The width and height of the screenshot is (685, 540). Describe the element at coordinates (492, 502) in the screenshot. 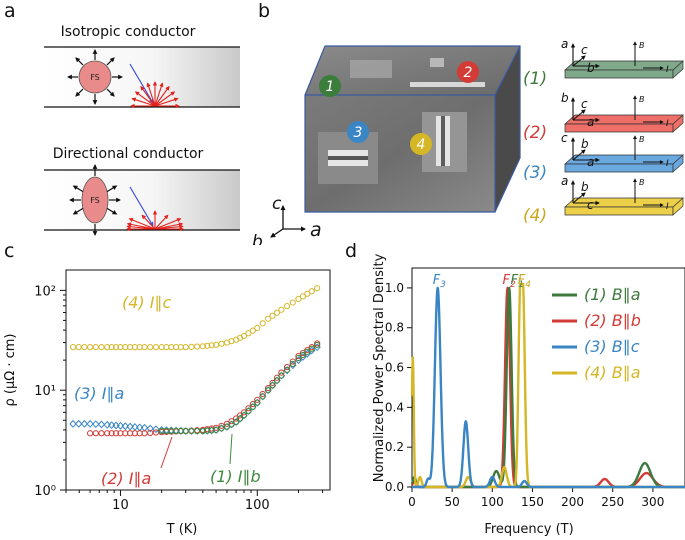

I see `x-tick-label: 100` at that location.